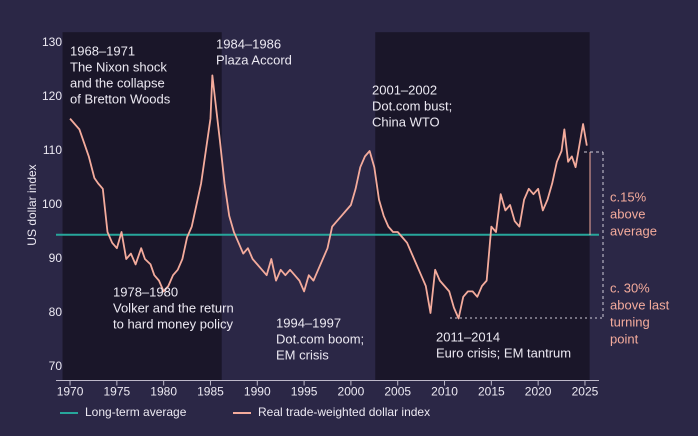 This screenshot has width=698, height=436. Describe the element at coordinates (538, 392) in the screenshot. I see `x-tick-label: 2020` at that location.